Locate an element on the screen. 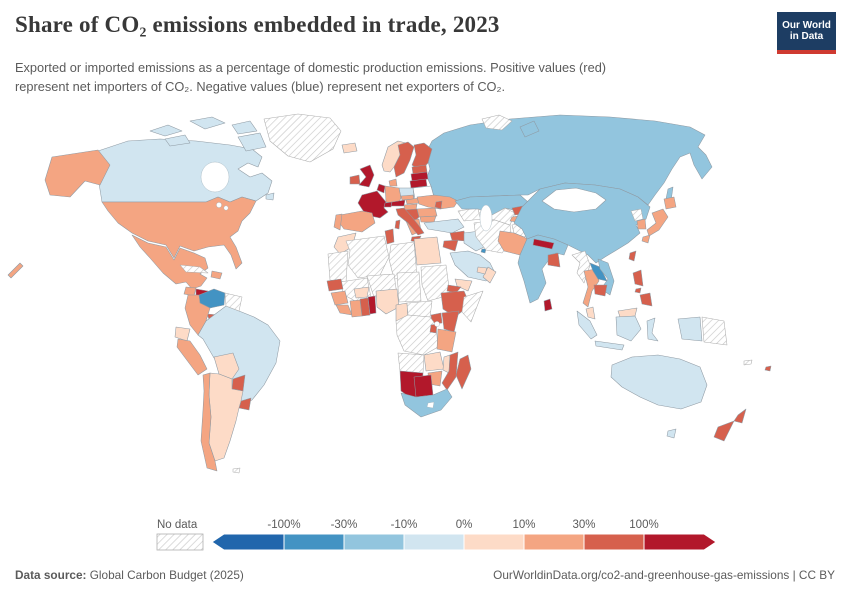  country-chad is located at coordinates (409, 287).